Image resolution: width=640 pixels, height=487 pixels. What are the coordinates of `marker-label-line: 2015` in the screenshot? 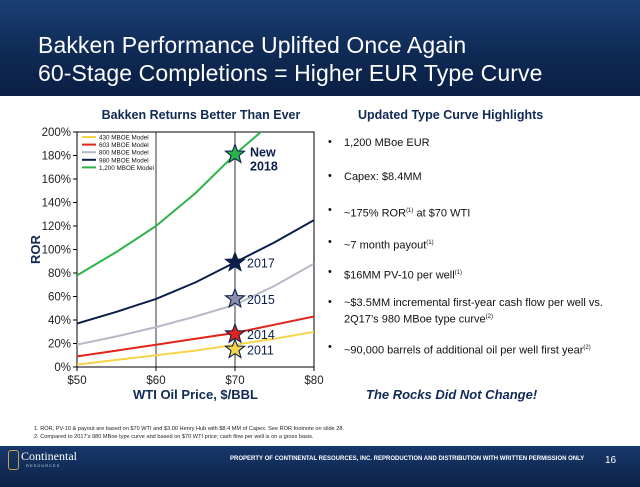 It's located at (261, 300).